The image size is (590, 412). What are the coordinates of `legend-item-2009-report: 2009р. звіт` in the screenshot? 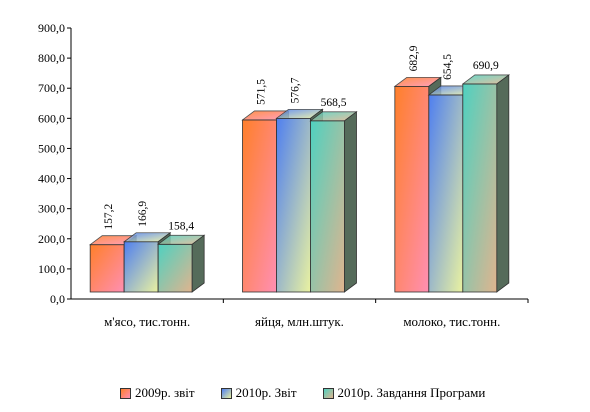 It's located at (157, 393).